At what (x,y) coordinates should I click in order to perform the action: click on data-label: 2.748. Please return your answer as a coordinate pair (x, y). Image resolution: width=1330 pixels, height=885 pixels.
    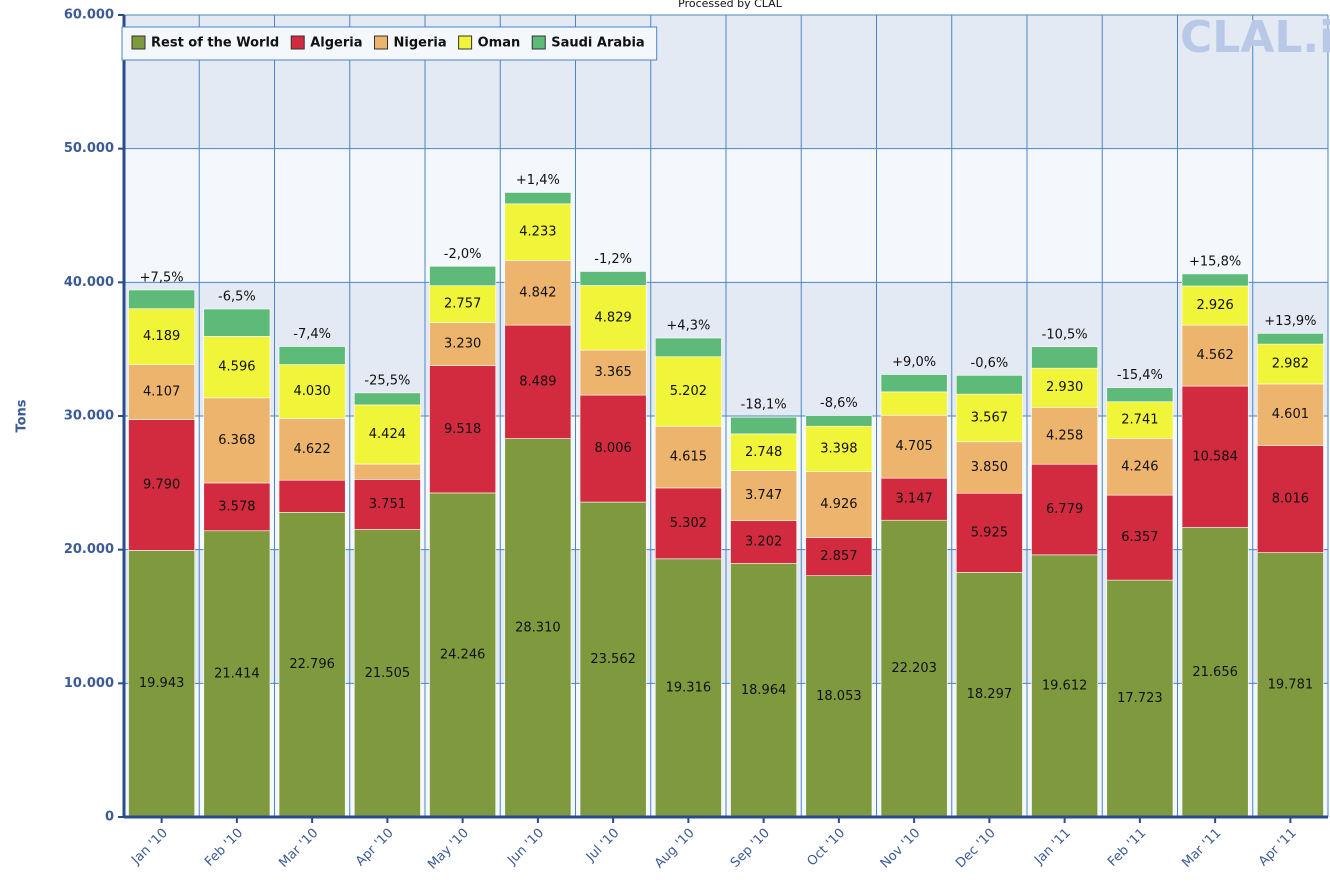
    Looking at the image, I should click on (763, 452).